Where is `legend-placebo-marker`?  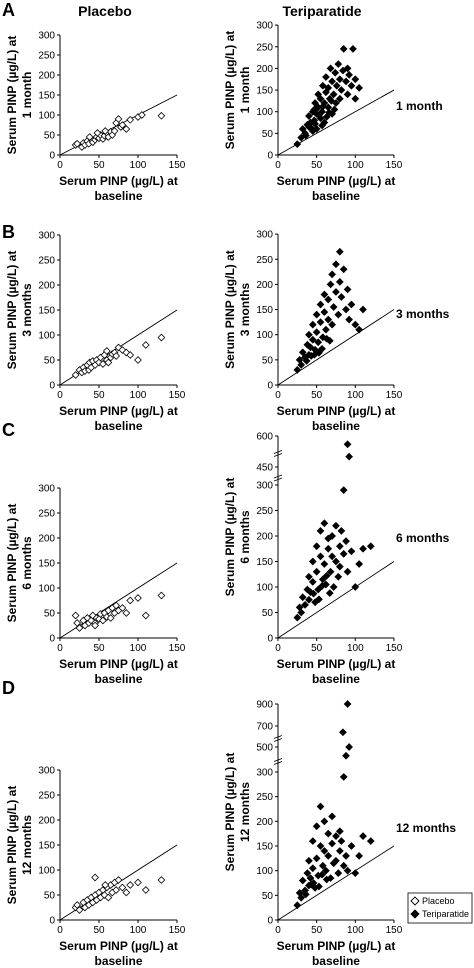 legend-placebo-marker is located at coordinates (415, 901).